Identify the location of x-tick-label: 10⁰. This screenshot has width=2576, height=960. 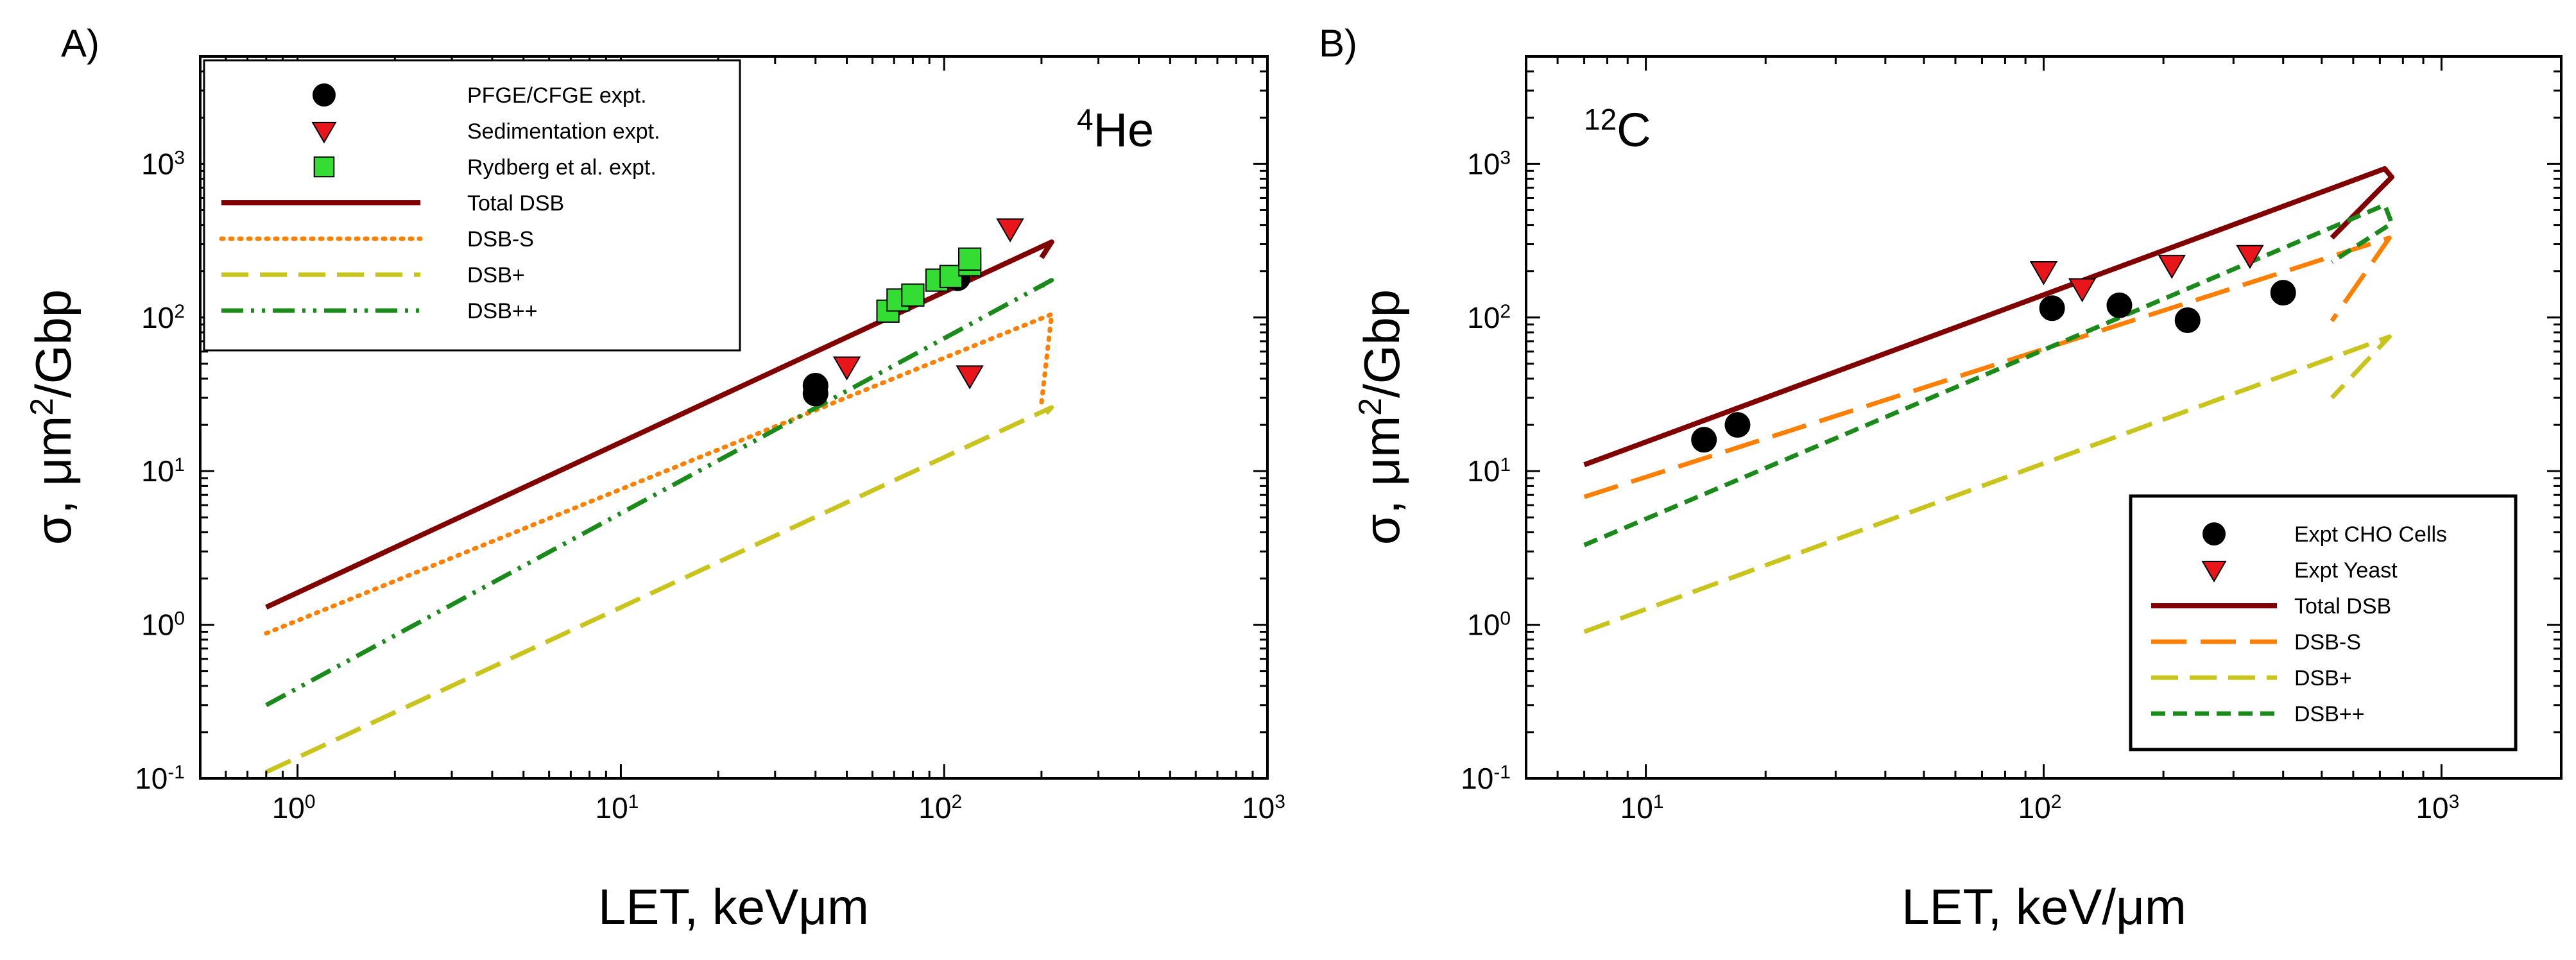
(294, 808).